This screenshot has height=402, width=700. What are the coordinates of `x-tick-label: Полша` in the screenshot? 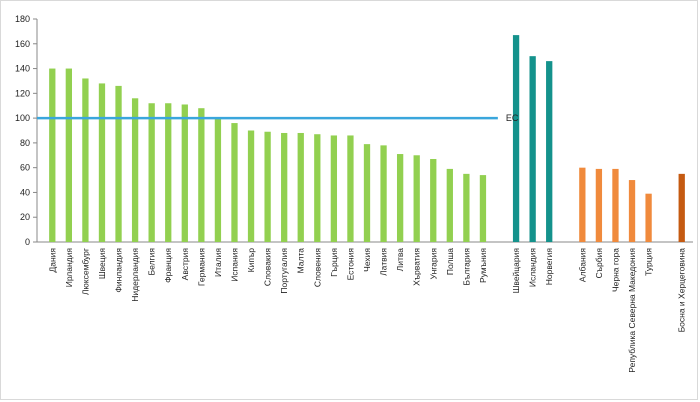 It's located at (450, 261).